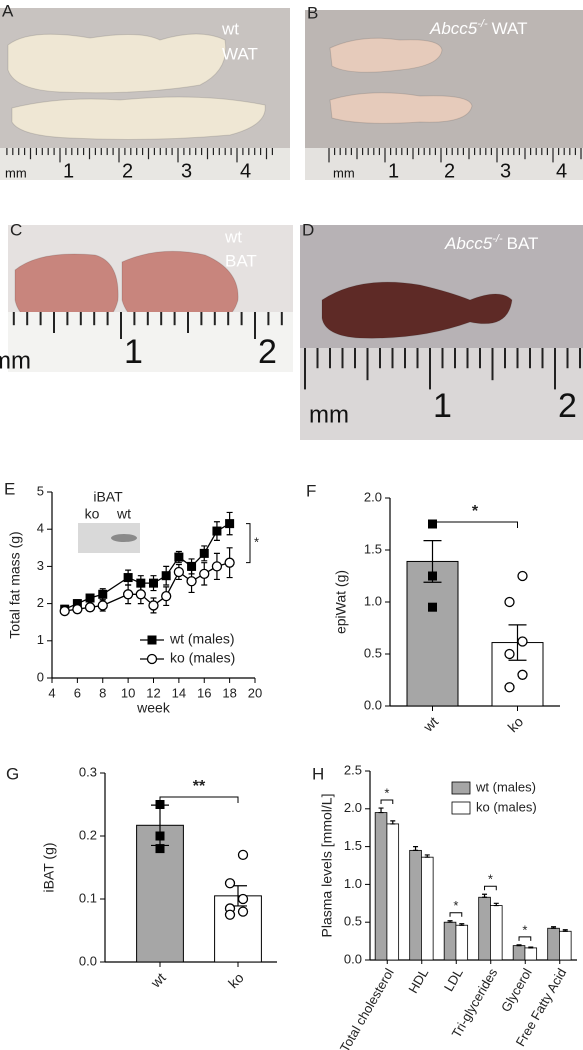 The width and height of the screenshot is (583, 1050). I want to click on panel-letter: B, so click(312, 12).